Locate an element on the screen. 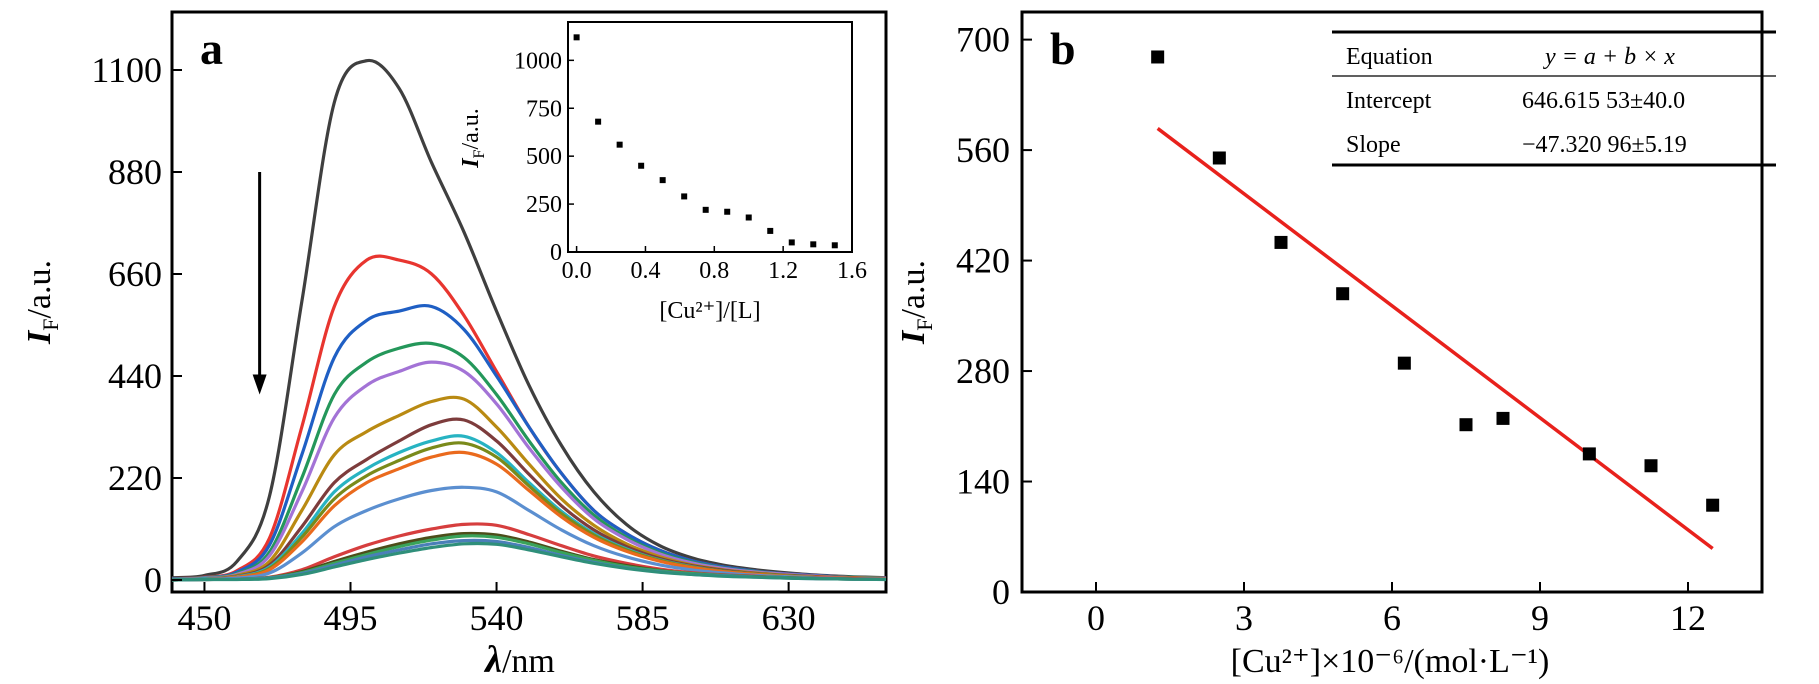 The width and height of the screenshot is (1819, 684). panel-a-y-symbol: I is located at coordinates (39, 337).